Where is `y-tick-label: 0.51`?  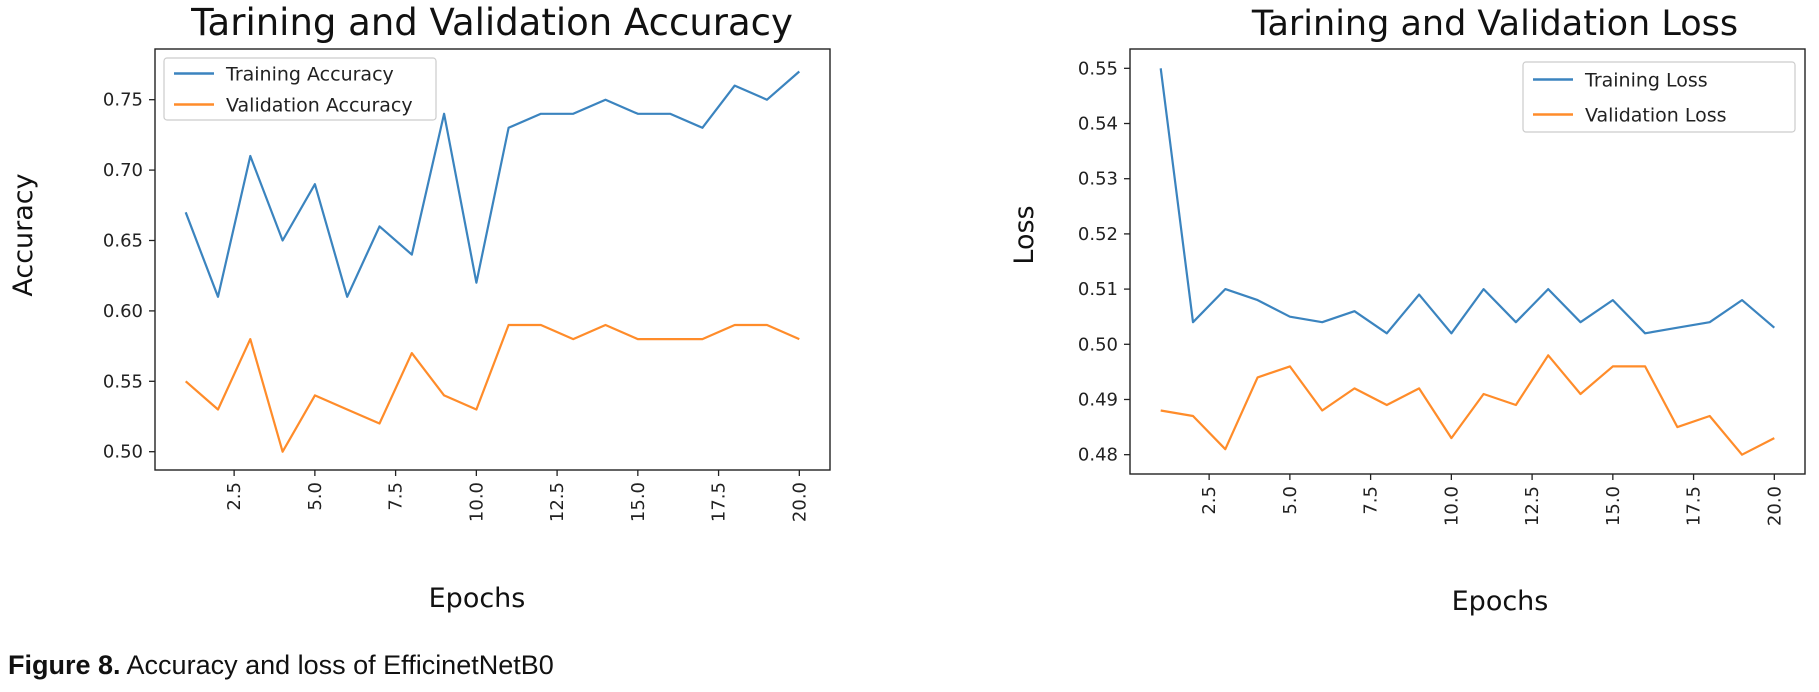 y-tick-label: 0.51 is located at coordinates (1098, 289).